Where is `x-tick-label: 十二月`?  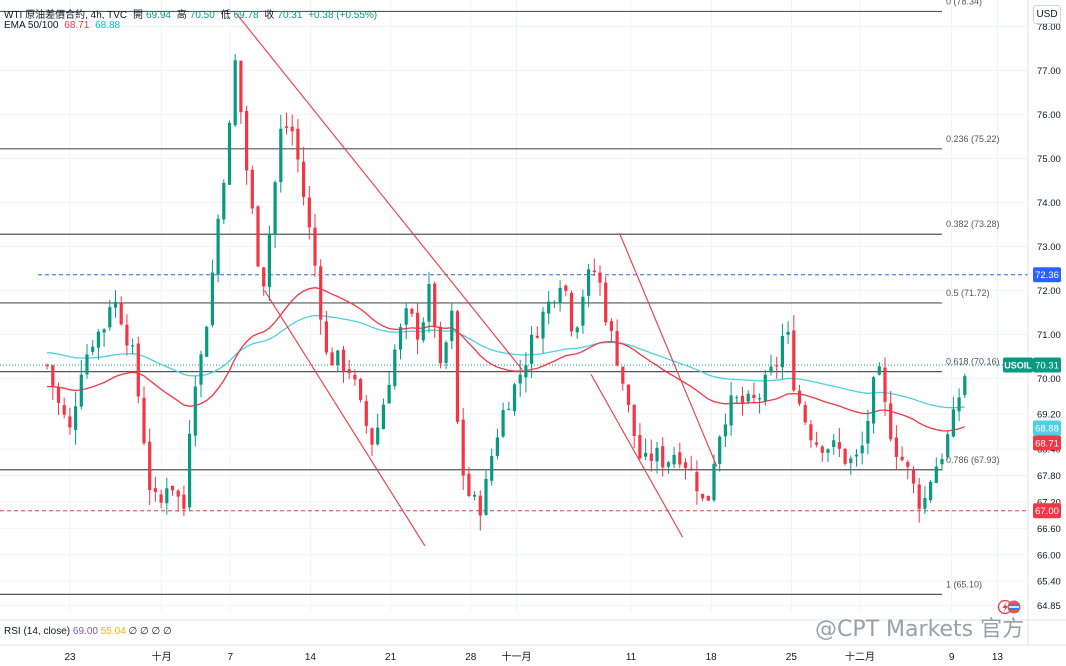
x-tick-label: 十二月 is located at coordinates (860, 656).